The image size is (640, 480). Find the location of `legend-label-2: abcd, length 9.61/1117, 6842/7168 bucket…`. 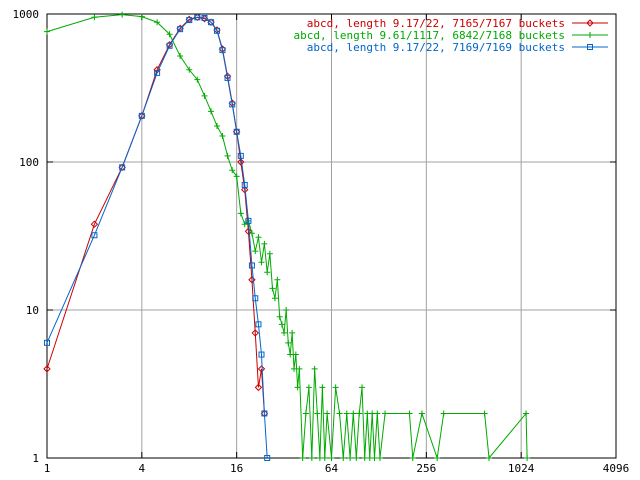

legend-label-2: abcd, length 9.61/1117, 6842/7168 bucket… is located at coordinates (429, 35).